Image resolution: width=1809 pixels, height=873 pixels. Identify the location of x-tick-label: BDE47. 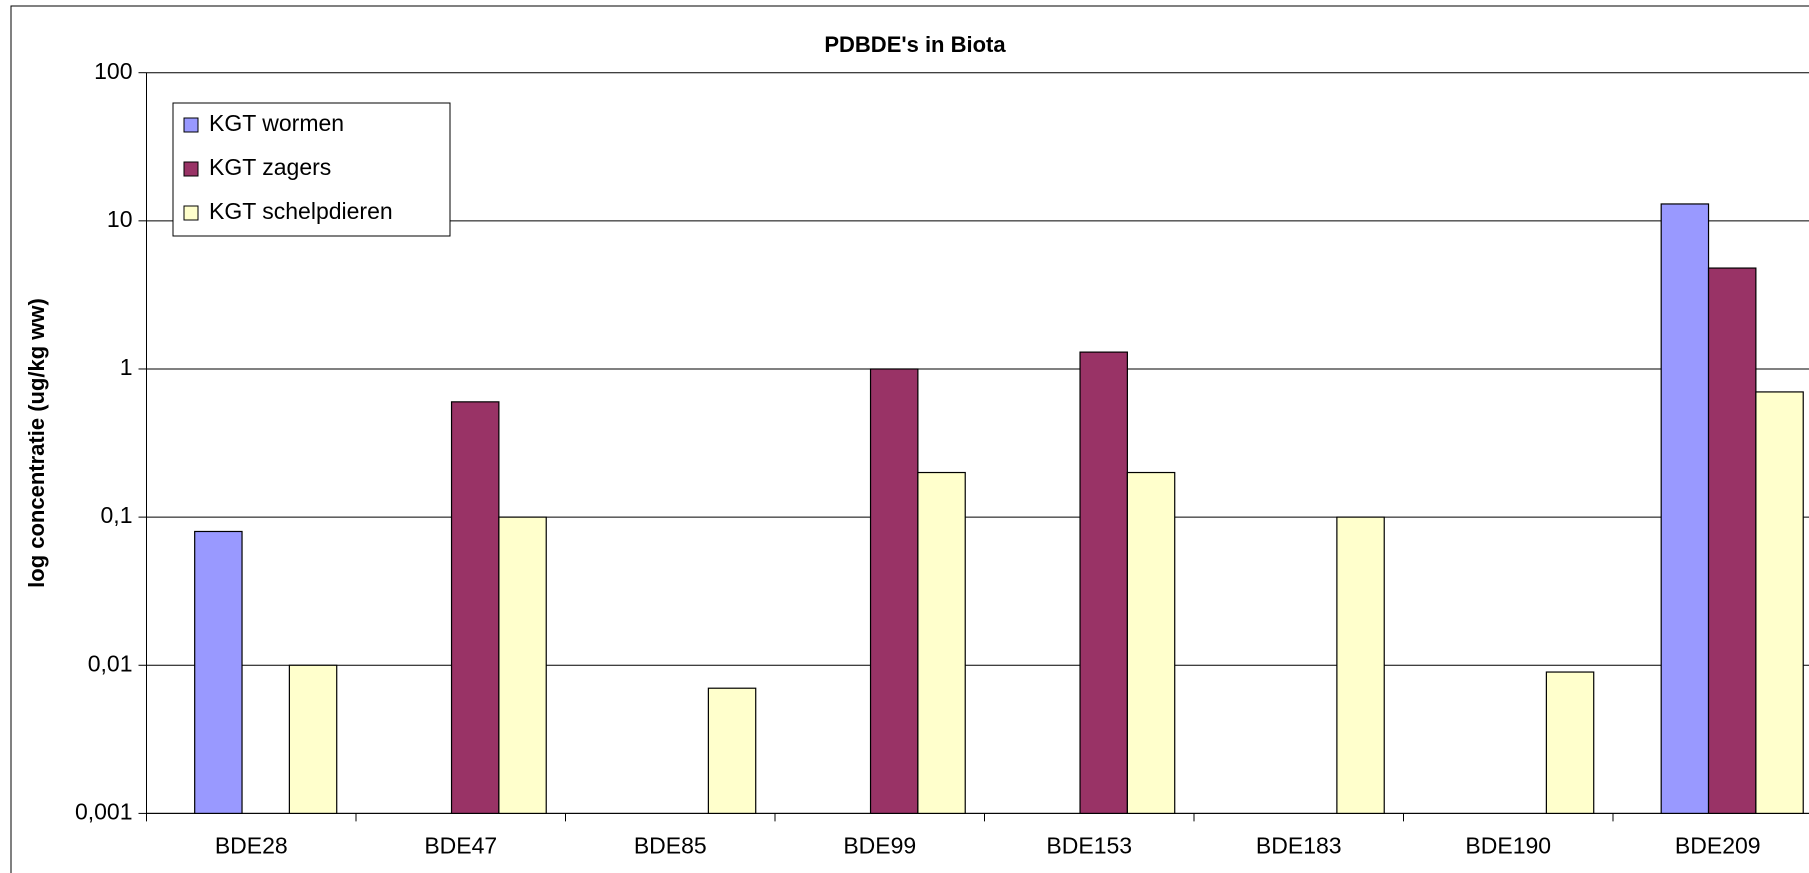
(460, 845).